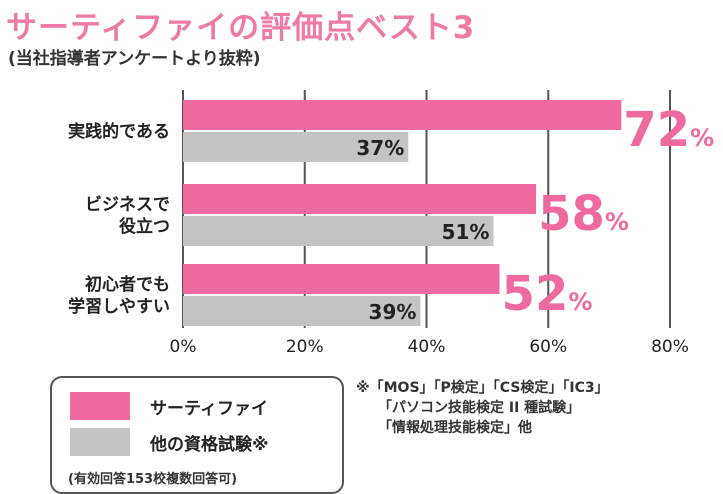 The width and height of the screenshot is (723, 494). I want to click on chart-subtitle: (当社指導者アンケートより抜粋), so click(134, 59).